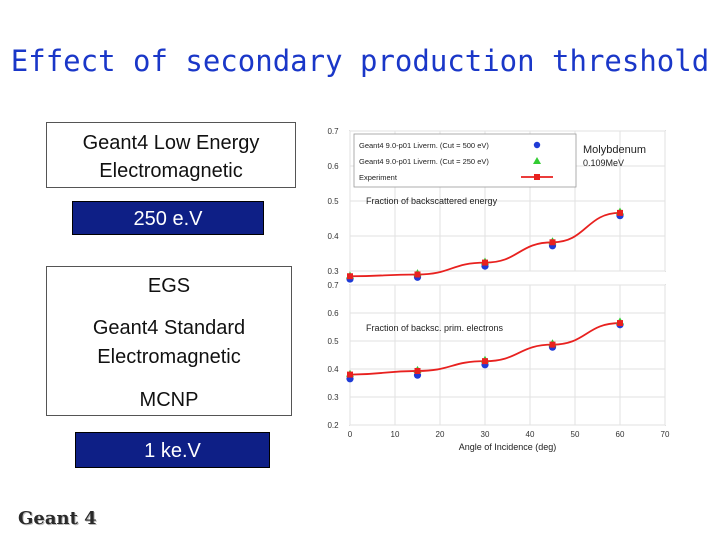 Image resolution: width=720 pixels, height=540 pixels. I want to click on x-tick-label: 10, so click(395, 434).